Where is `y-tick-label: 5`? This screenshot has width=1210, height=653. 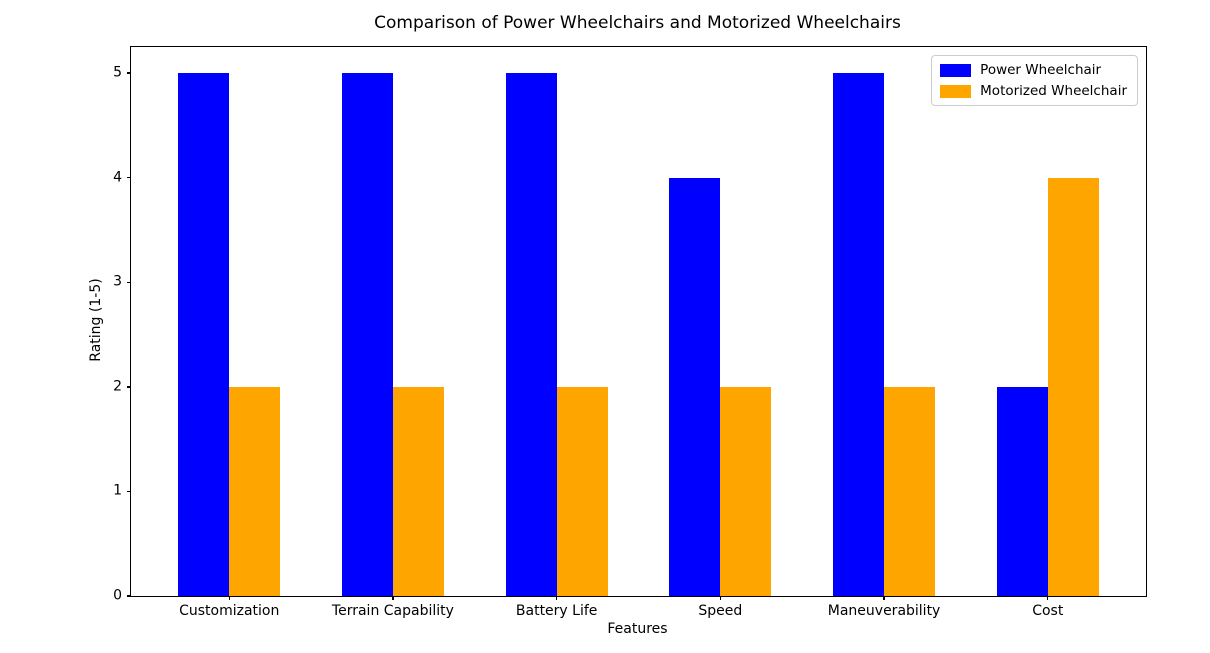 y-tick-label: 5 is located at coordinates (117, 72).